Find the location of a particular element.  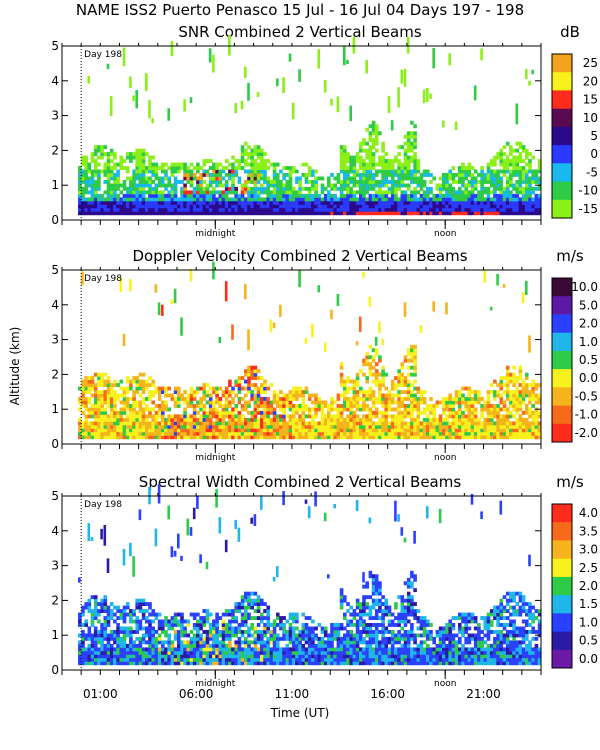

panel-3-colorbar: 4.0 3.5 3.0 2.5 2.0 1.5 1.0 0.5 0.0 m/s is located at coordinates (574, 571).